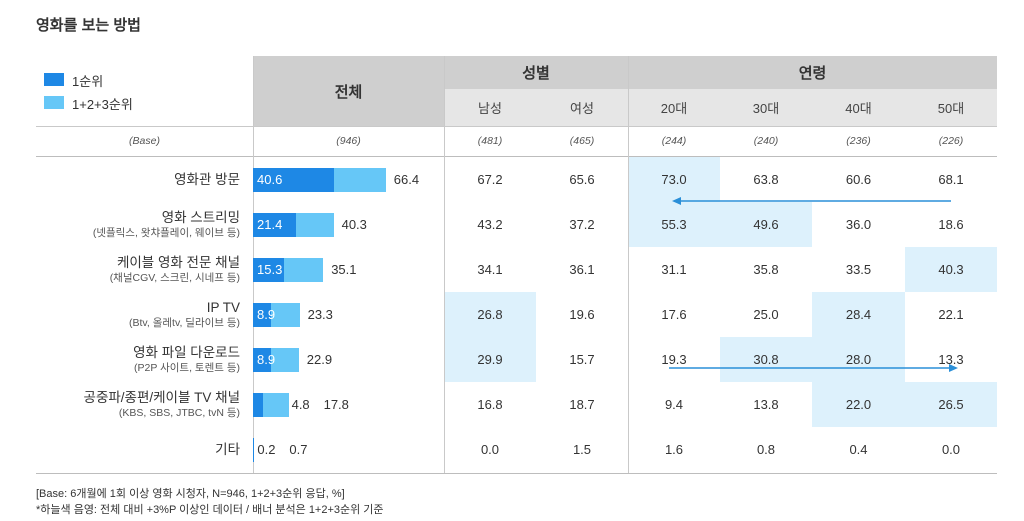  What do you see at coordinates (186, 352) in the screenshot?
I see `row-label-main: 영화 파일 다운로드` at bounding box center [186, 352].